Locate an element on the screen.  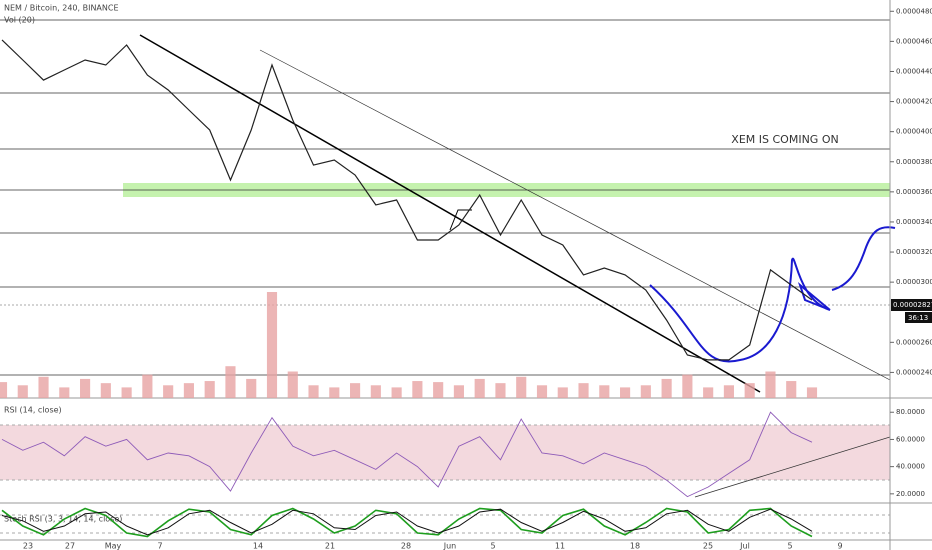
rsi-band is located at coordinates (445, 452).